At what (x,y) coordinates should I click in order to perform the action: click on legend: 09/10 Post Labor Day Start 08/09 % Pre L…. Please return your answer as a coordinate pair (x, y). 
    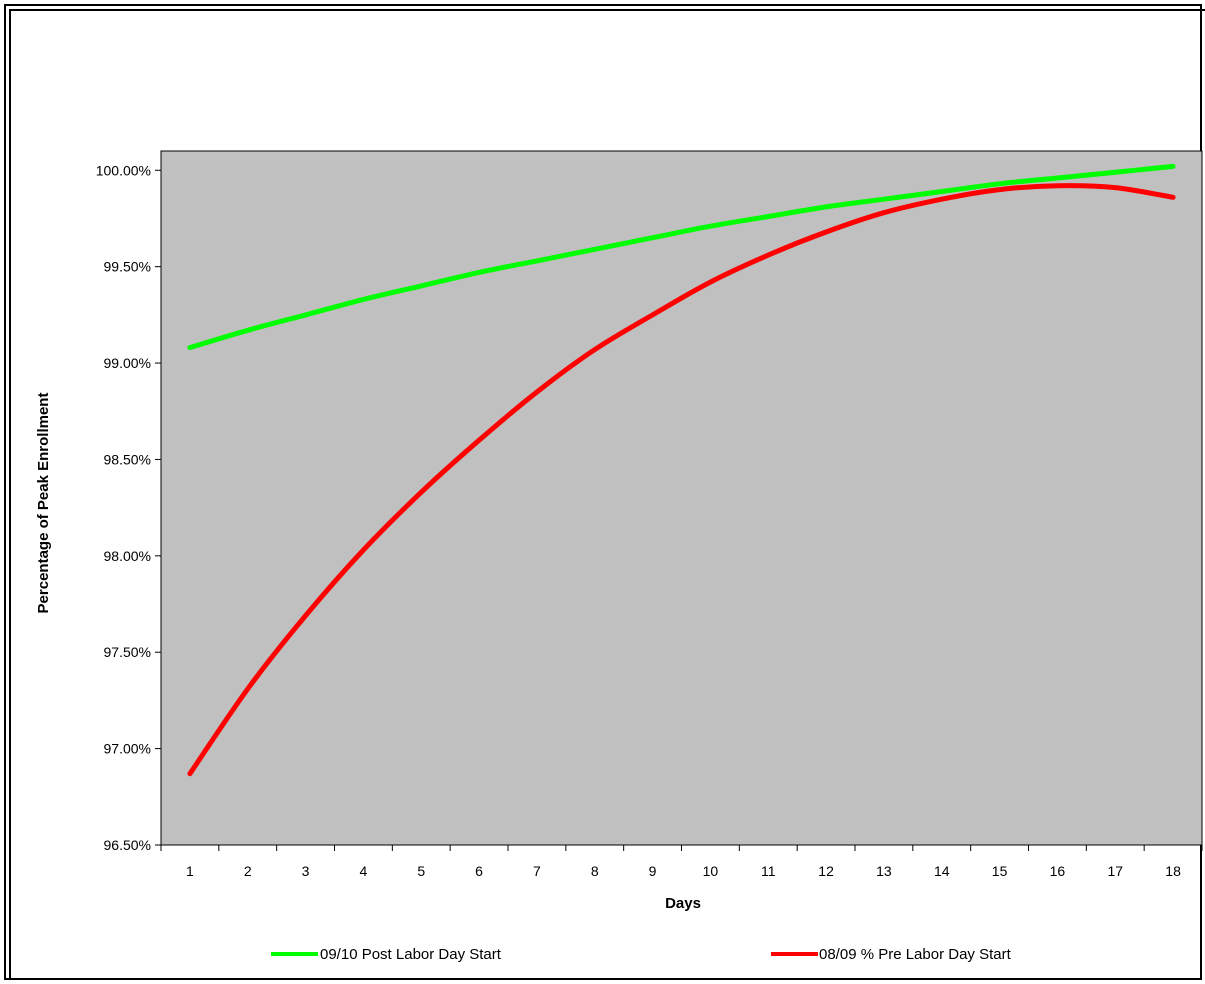
    Looking at the image, I should click on (641, 954).